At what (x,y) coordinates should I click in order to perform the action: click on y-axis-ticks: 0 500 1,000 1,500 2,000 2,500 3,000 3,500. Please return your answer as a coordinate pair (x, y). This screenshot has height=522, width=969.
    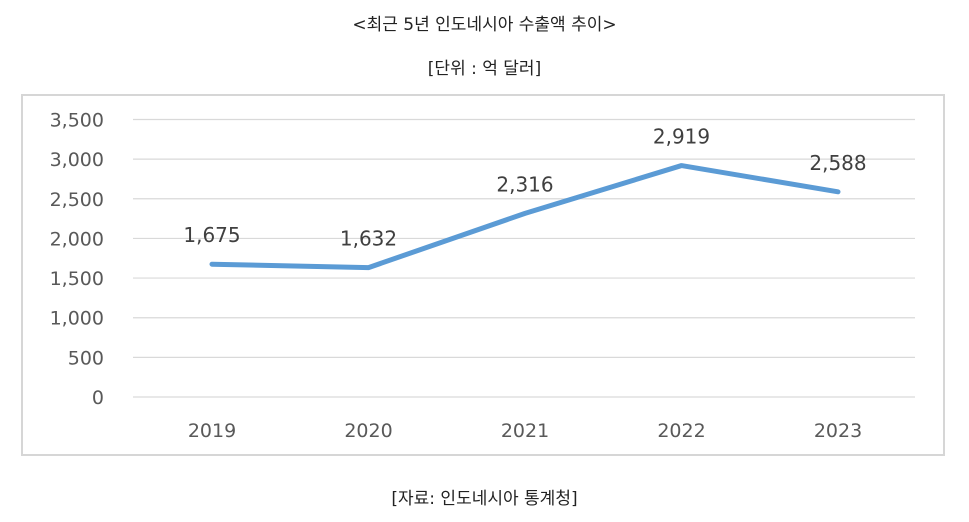
    Looking at the image, I should click on (77, 260).